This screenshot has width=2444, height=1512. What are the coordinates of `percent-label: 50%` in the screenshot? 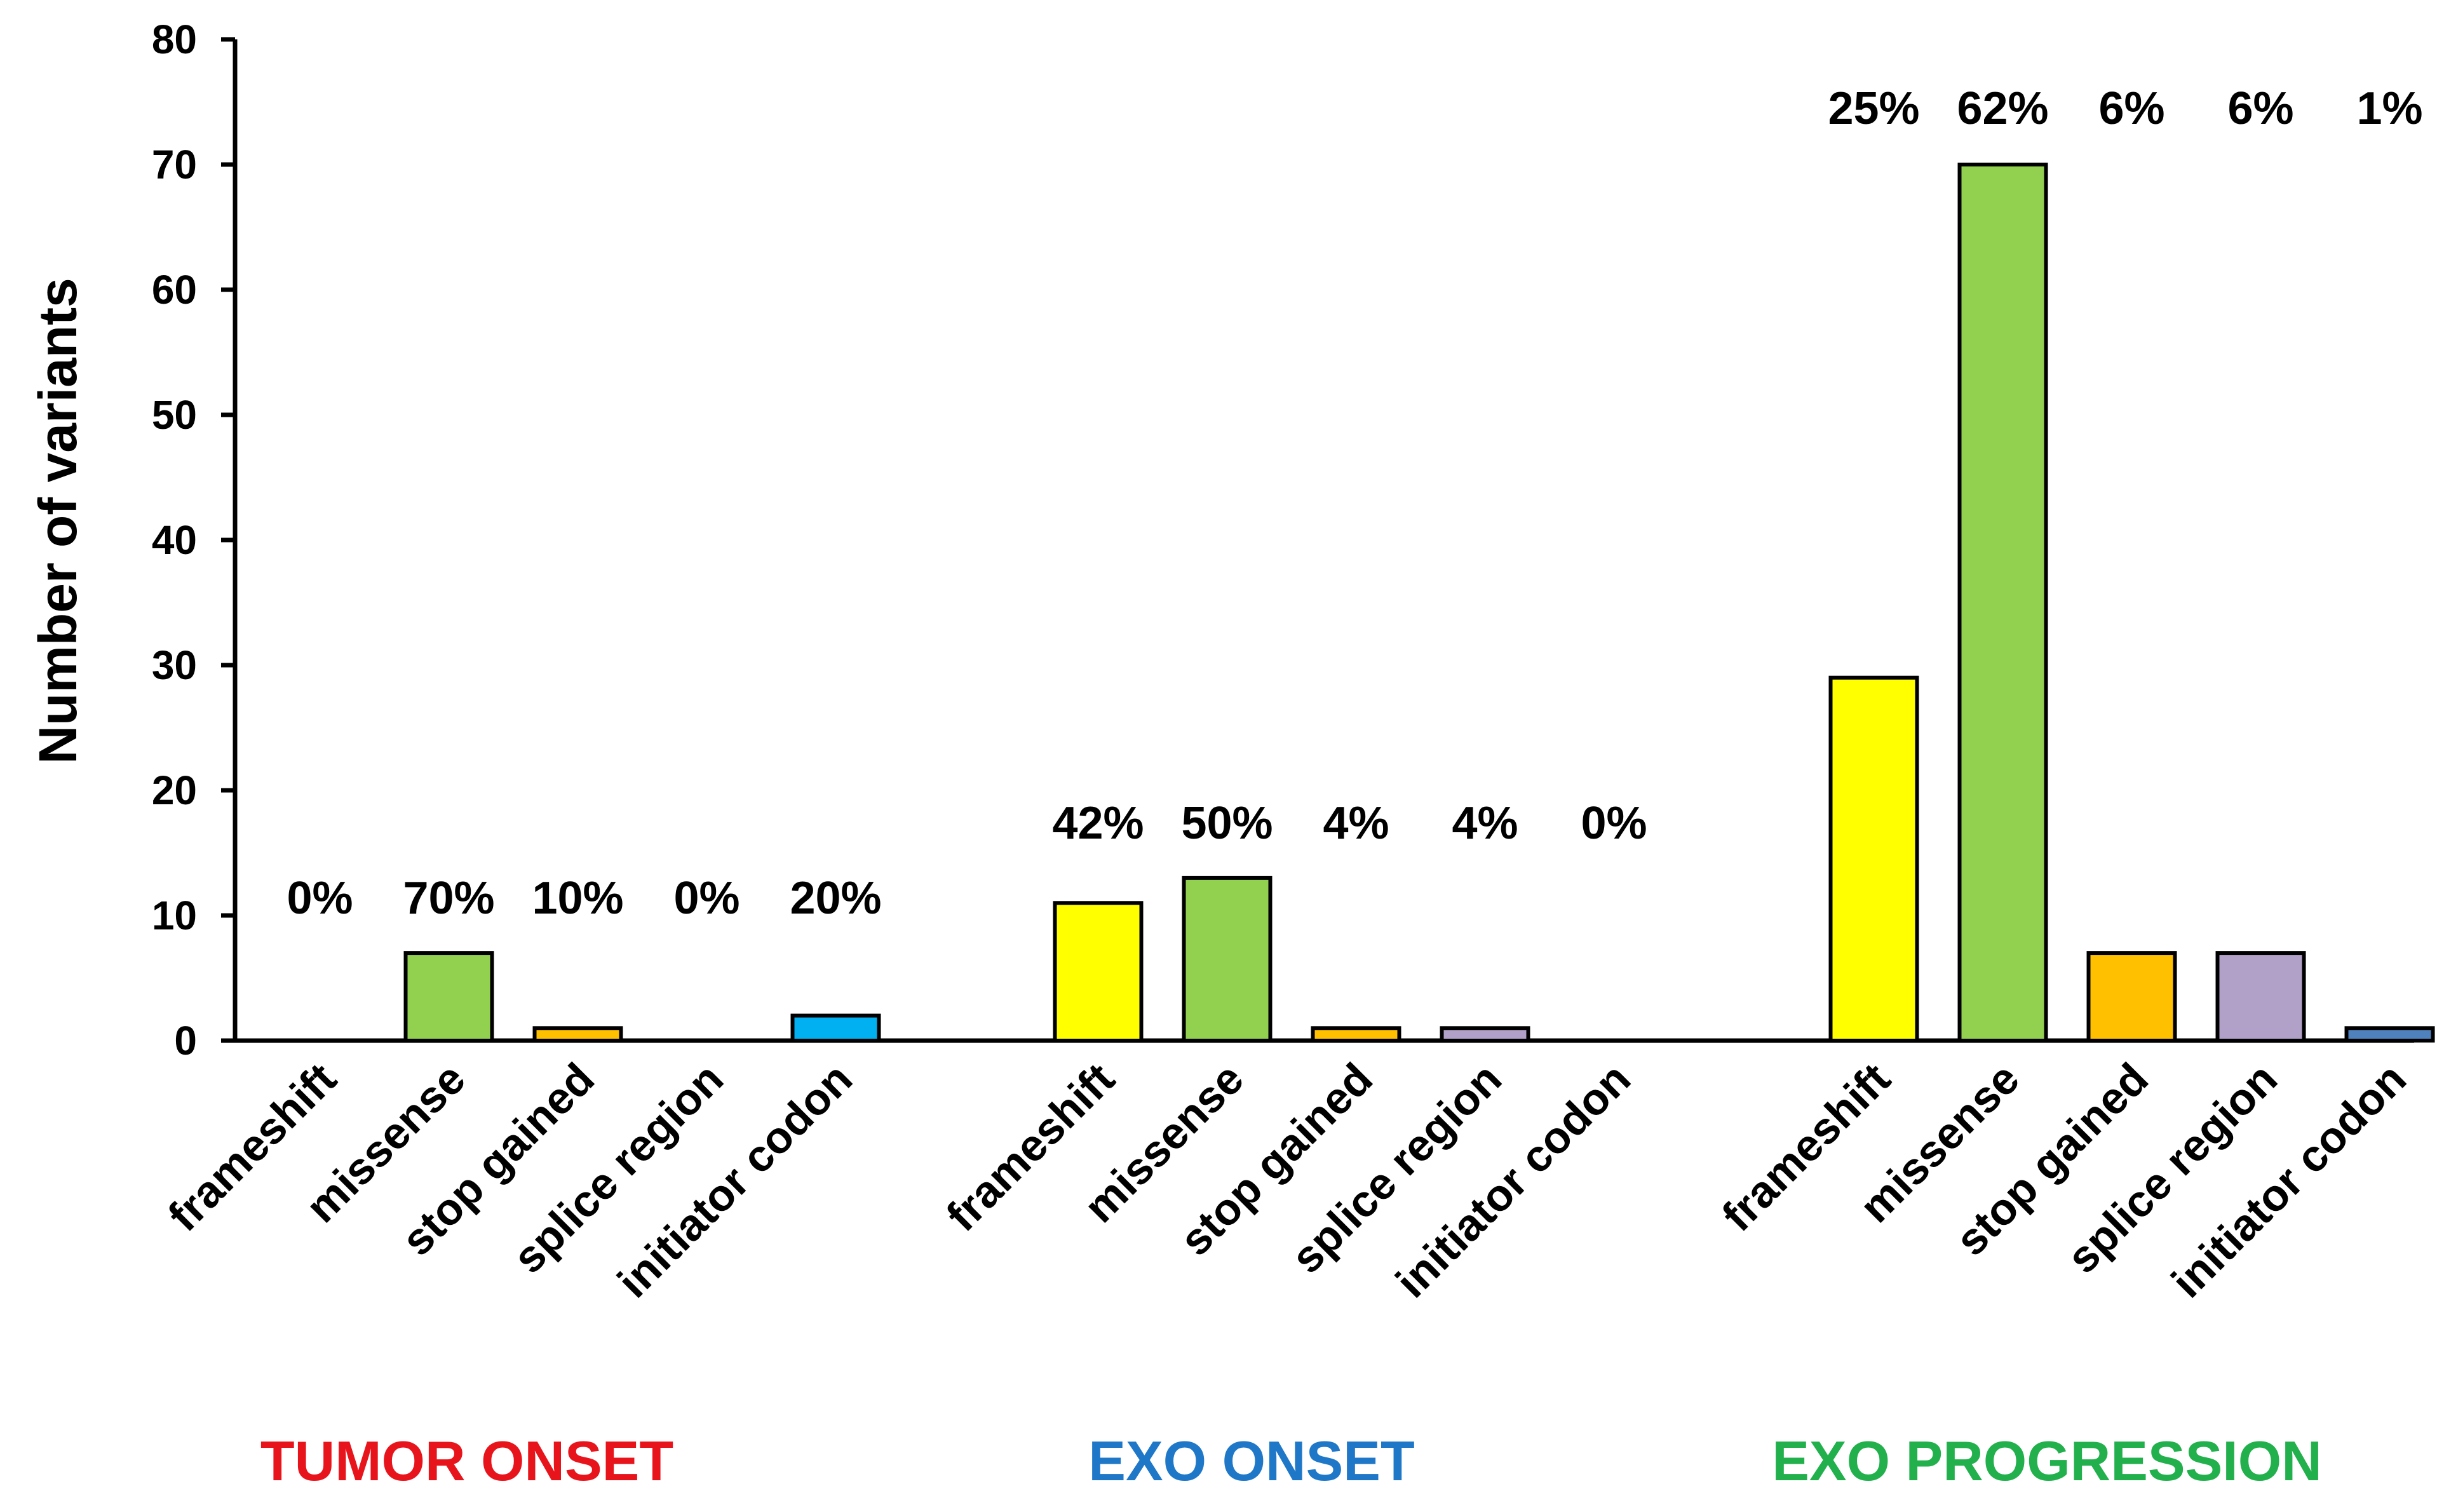 It's located at (1227, 823).